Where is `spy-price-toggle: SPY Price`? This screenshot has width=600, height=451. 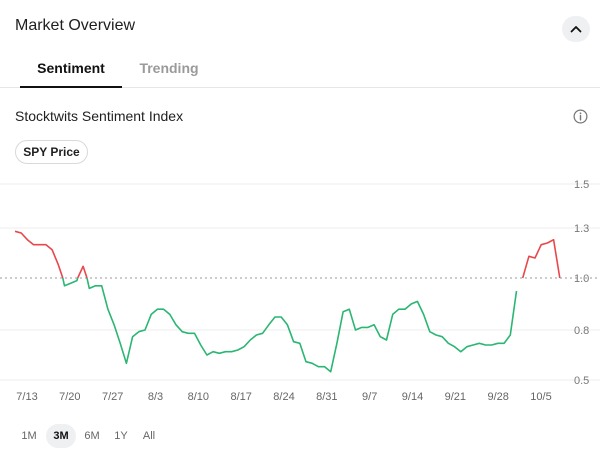
spy-price-toggle: SPY Price is located at coordinates (51, 152).